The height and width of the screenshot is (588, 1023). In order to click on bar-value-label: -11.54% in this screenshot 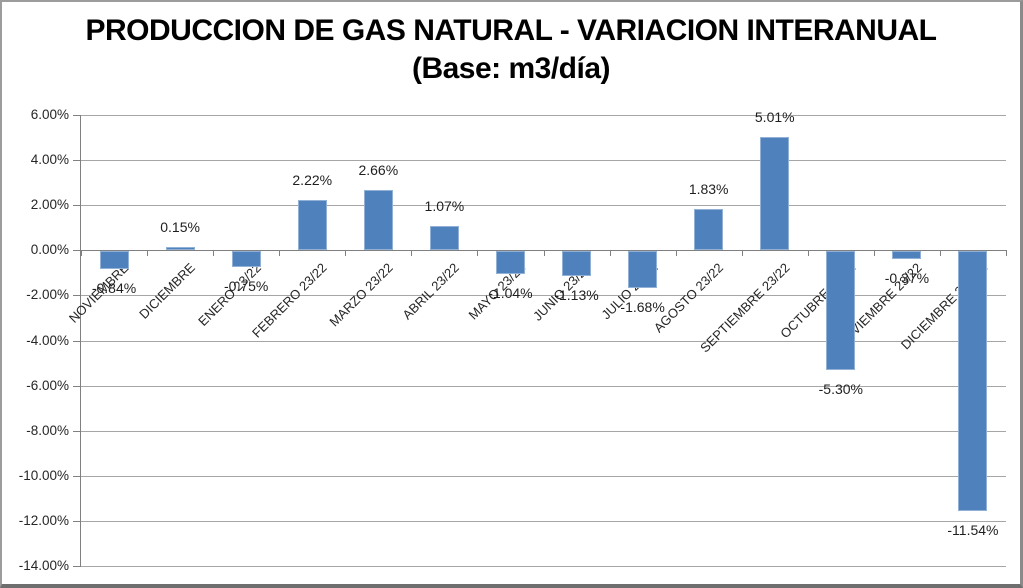, I will do `click(973, 529)`.